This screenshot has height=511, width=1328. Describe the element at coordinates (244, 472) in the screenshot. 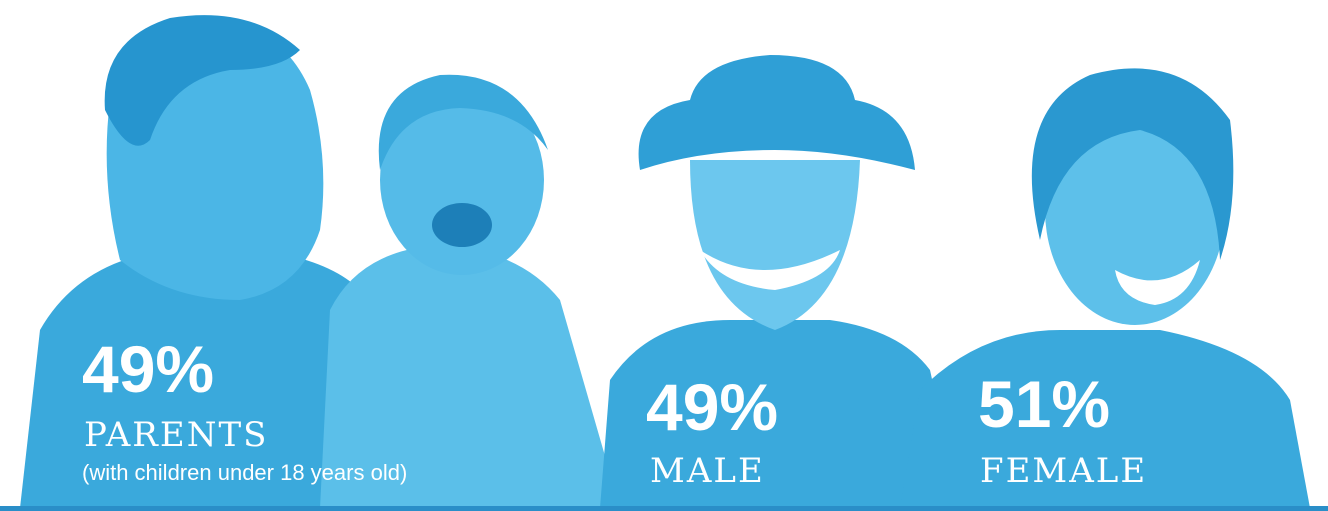

I see `stat-note: (with children under 18 years old)` at that location.